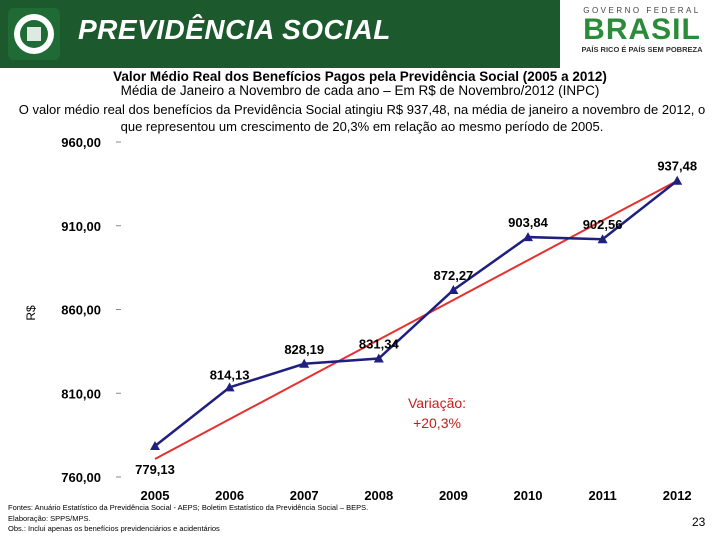 The width and height of the screenshot is (720, 540). Describe the element at coordinates (528, 222) in the screenshot. I see `data-label: 903,84` at that location.